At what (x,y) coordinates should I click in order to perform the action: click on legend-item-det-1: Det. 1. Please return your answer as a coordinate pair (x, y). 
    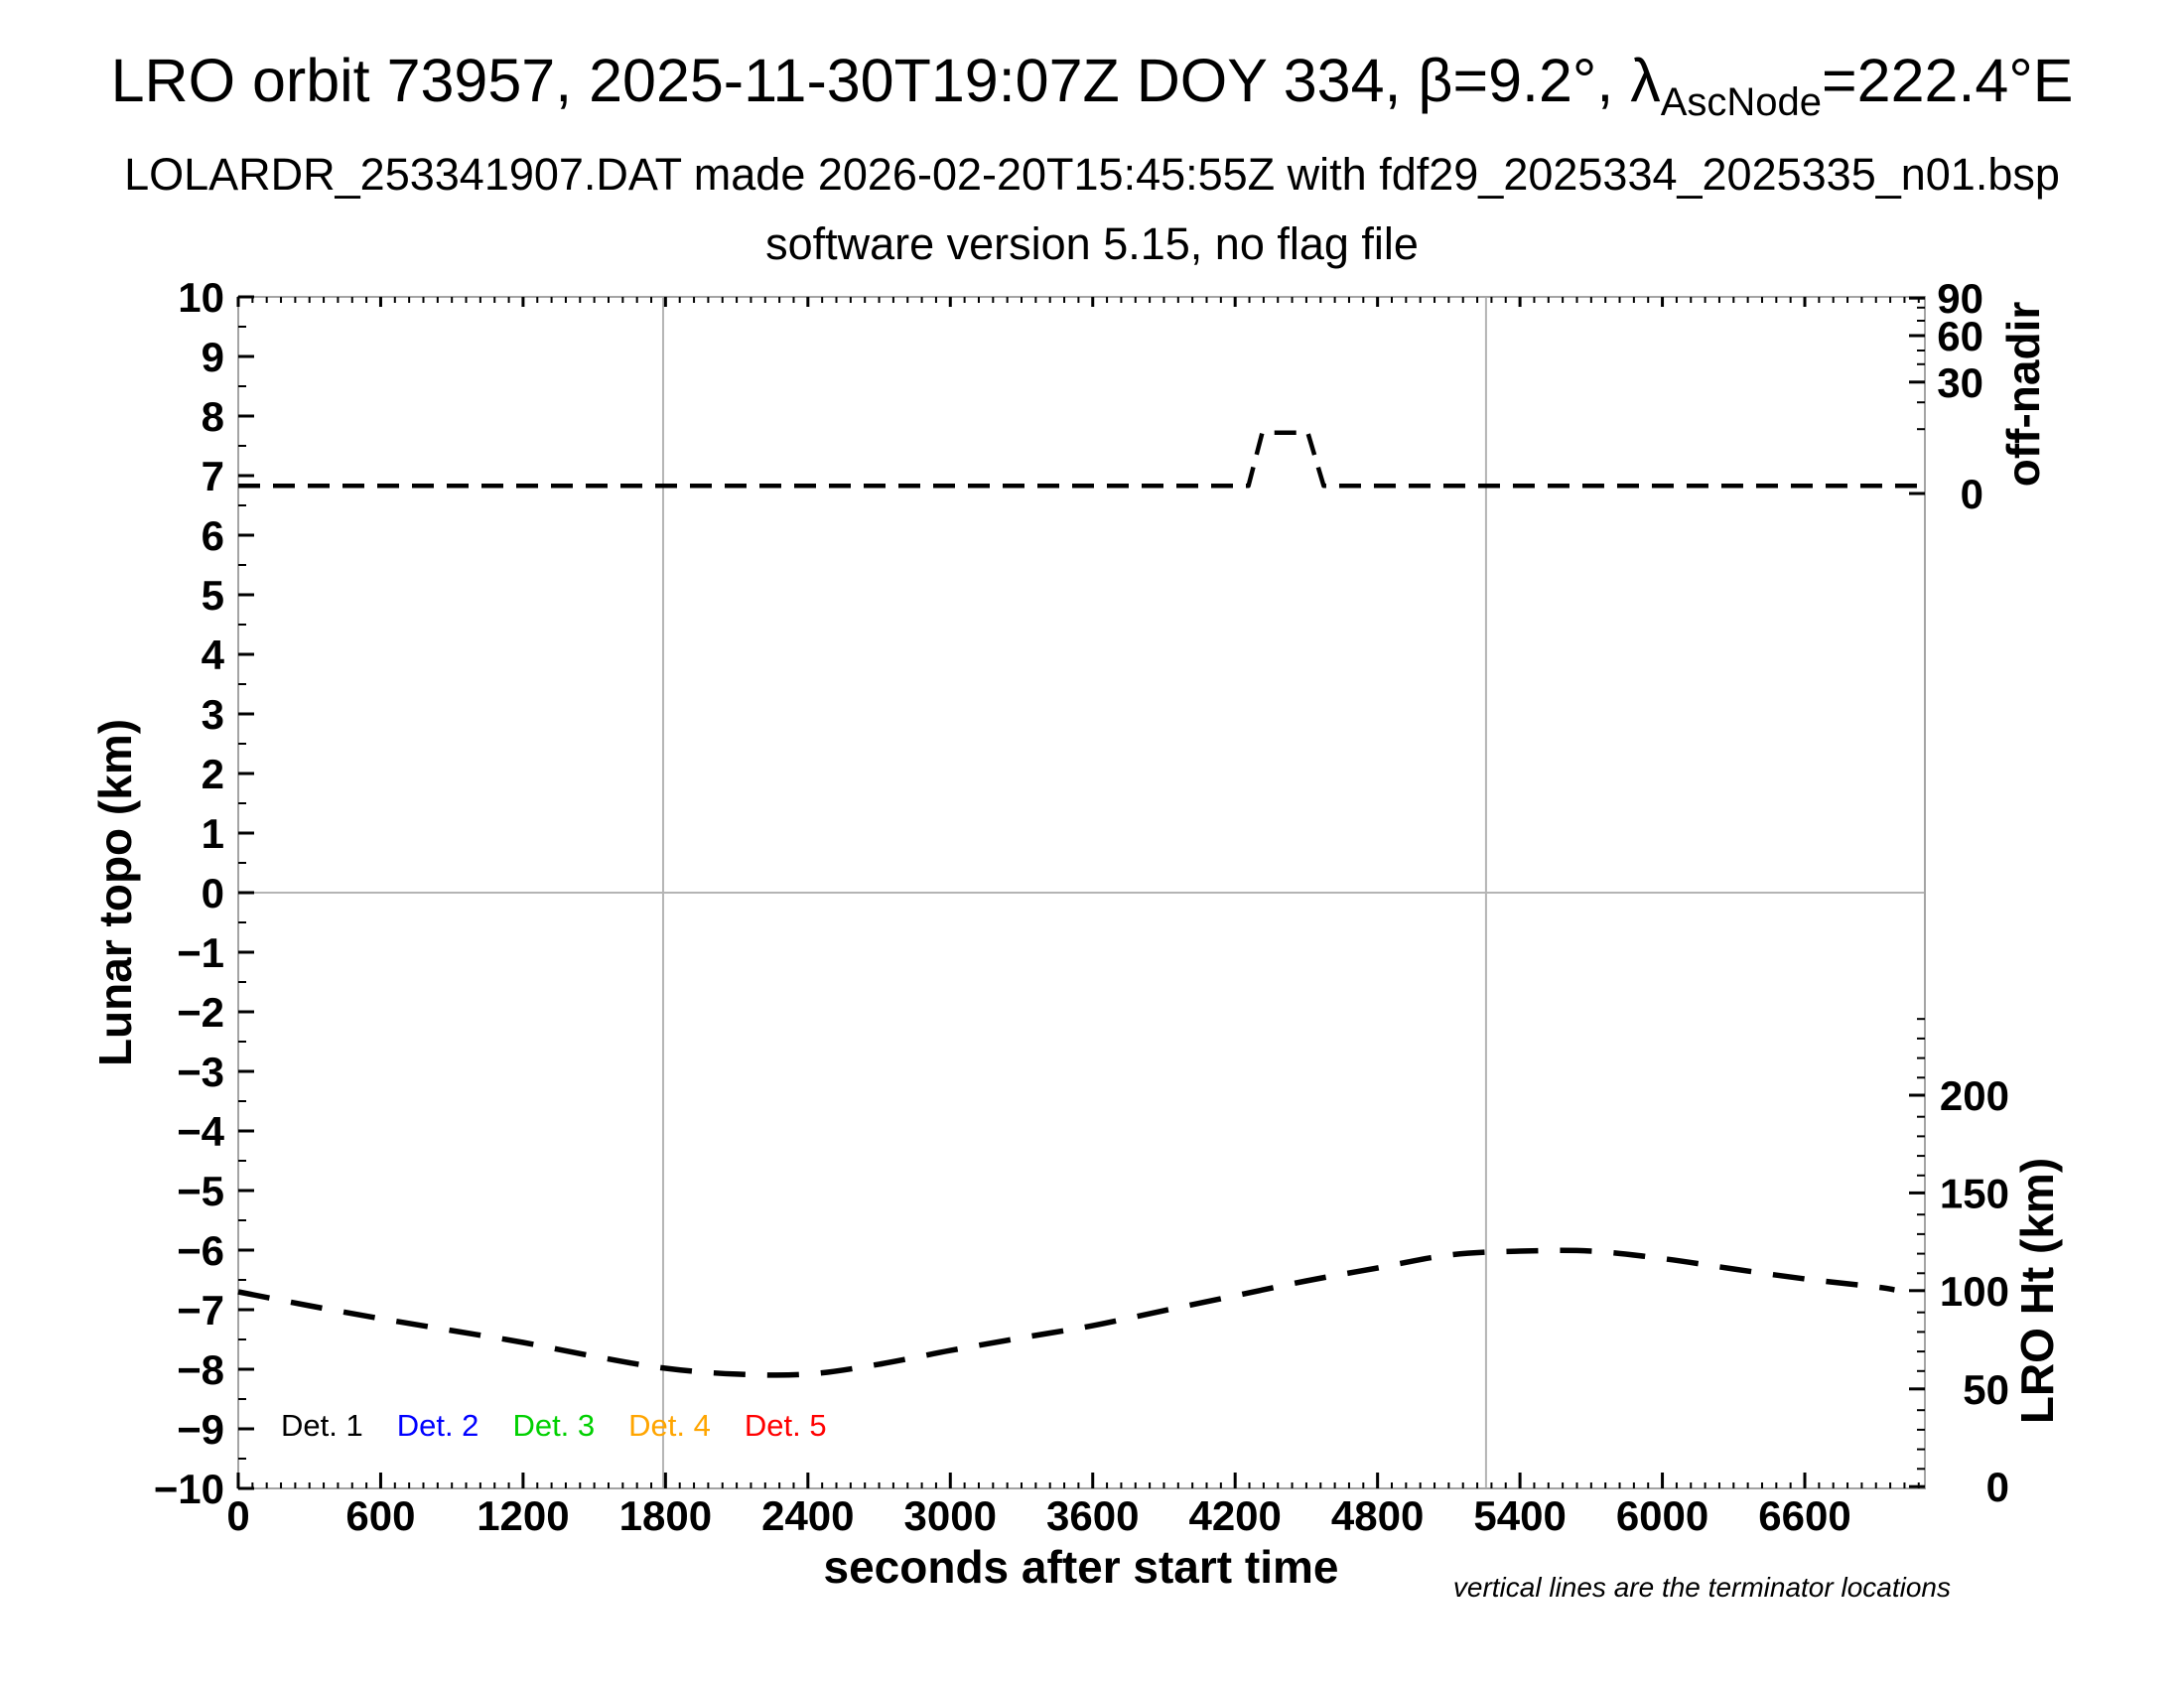
    Looking at the image, I should click on (322, 1425).